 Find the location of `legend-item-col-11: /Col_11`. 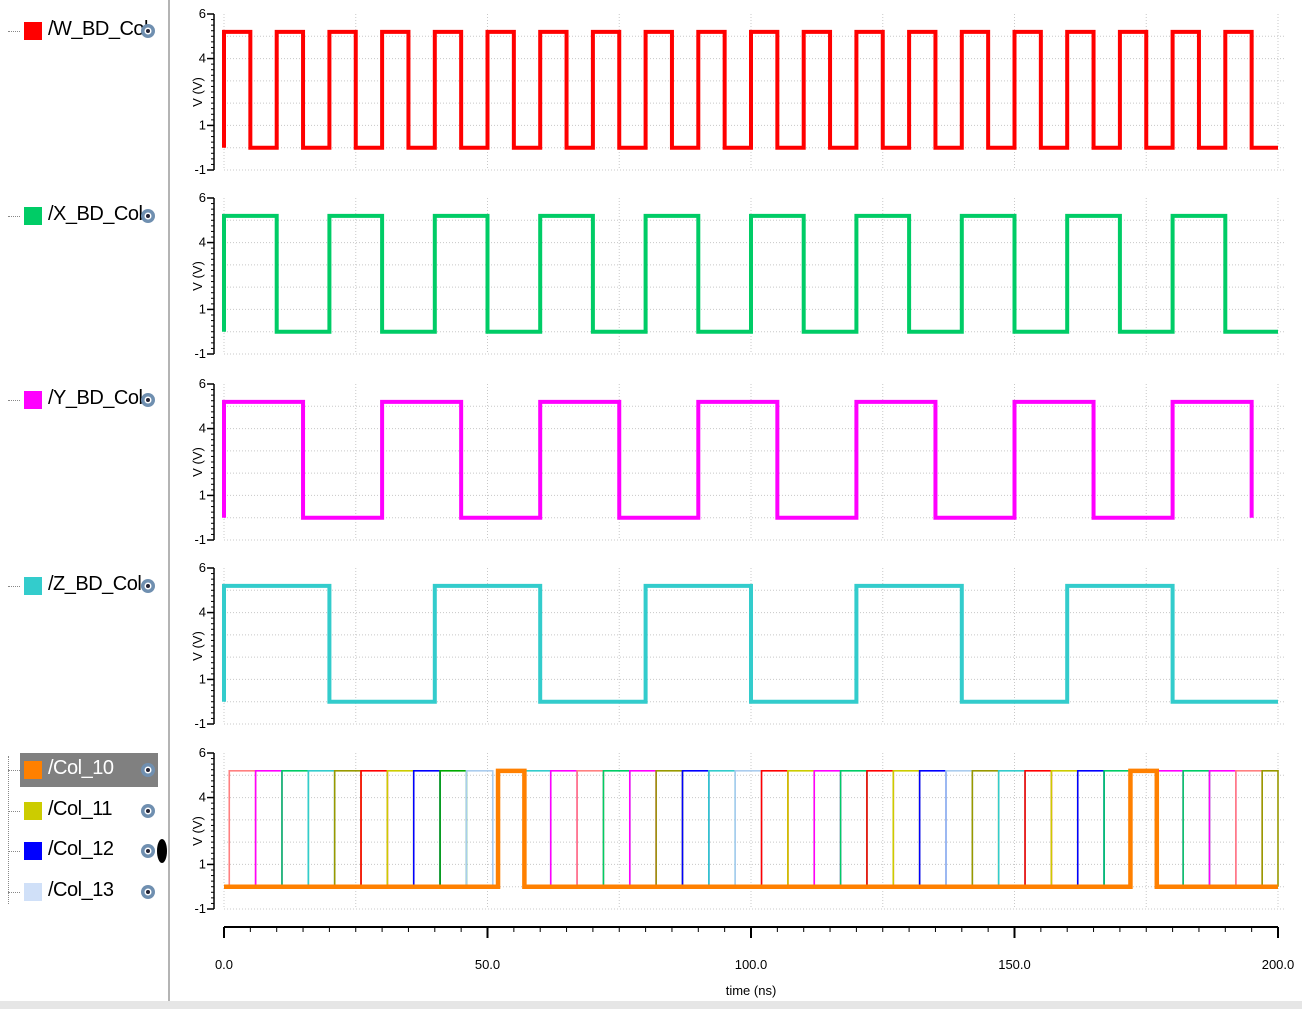

legend-item-col-11: /Col_11 is located at coordinates (84, 811).